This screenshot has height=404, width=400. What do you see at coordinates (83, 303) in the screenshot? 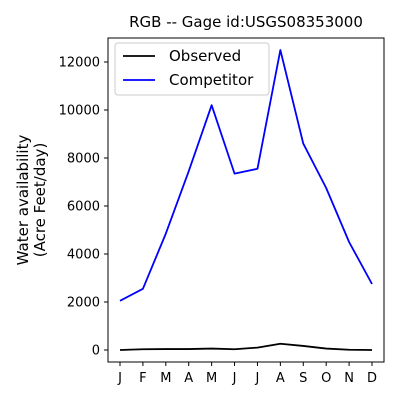
I see `y-tick-label: 2000` at bounding box center [83, 303].